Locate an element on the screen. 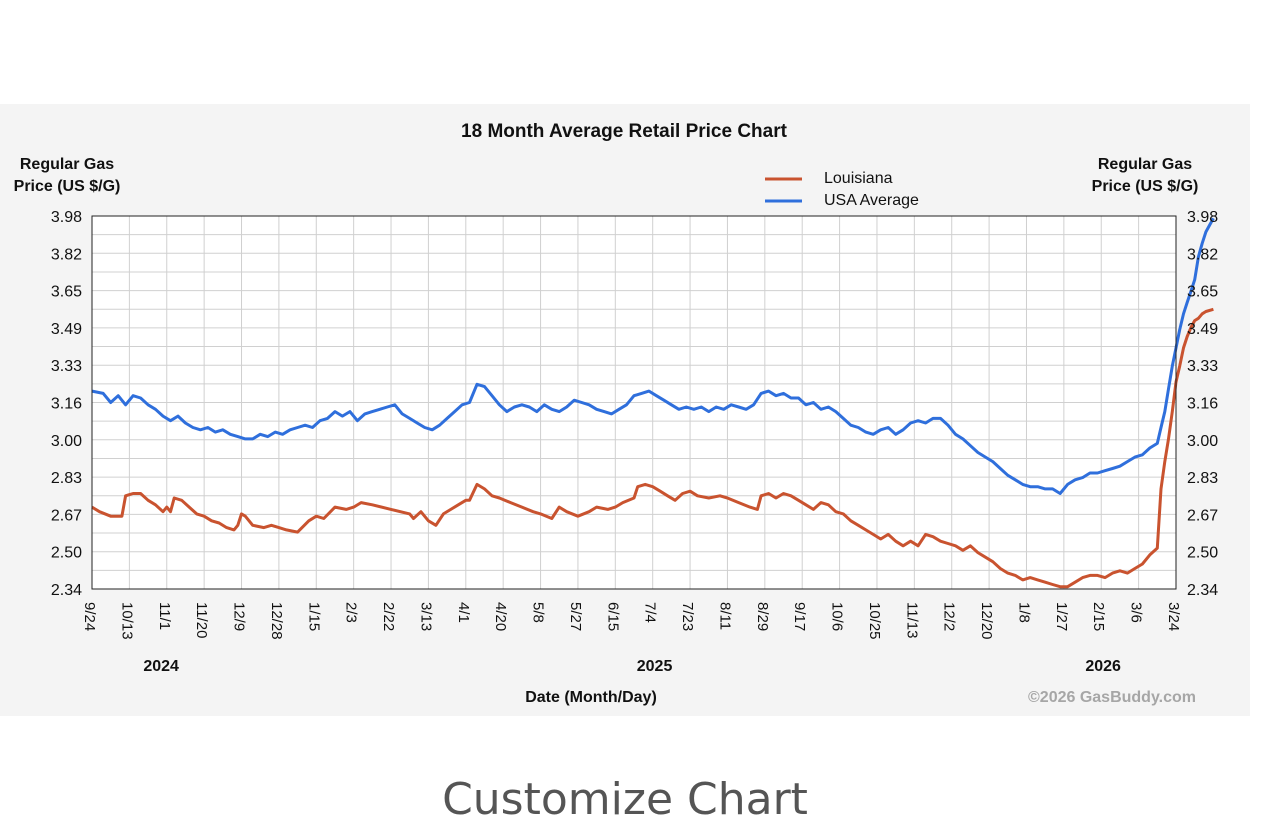 The height and width of the screenshot is (830, 1280). y-tick-label-left: 3.98 is located at coordinates (66, 217).